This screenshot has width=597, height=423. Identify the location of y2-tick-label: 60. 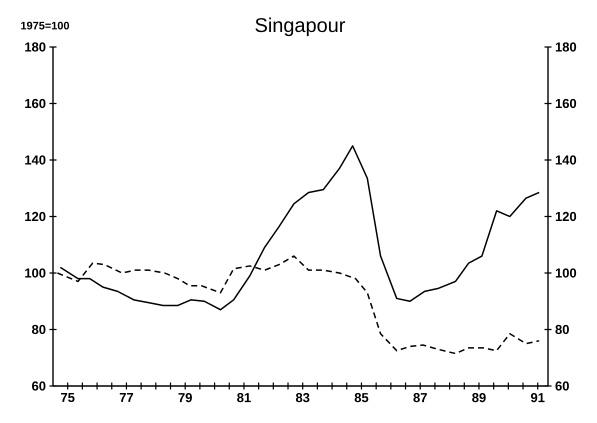
(562, 386).